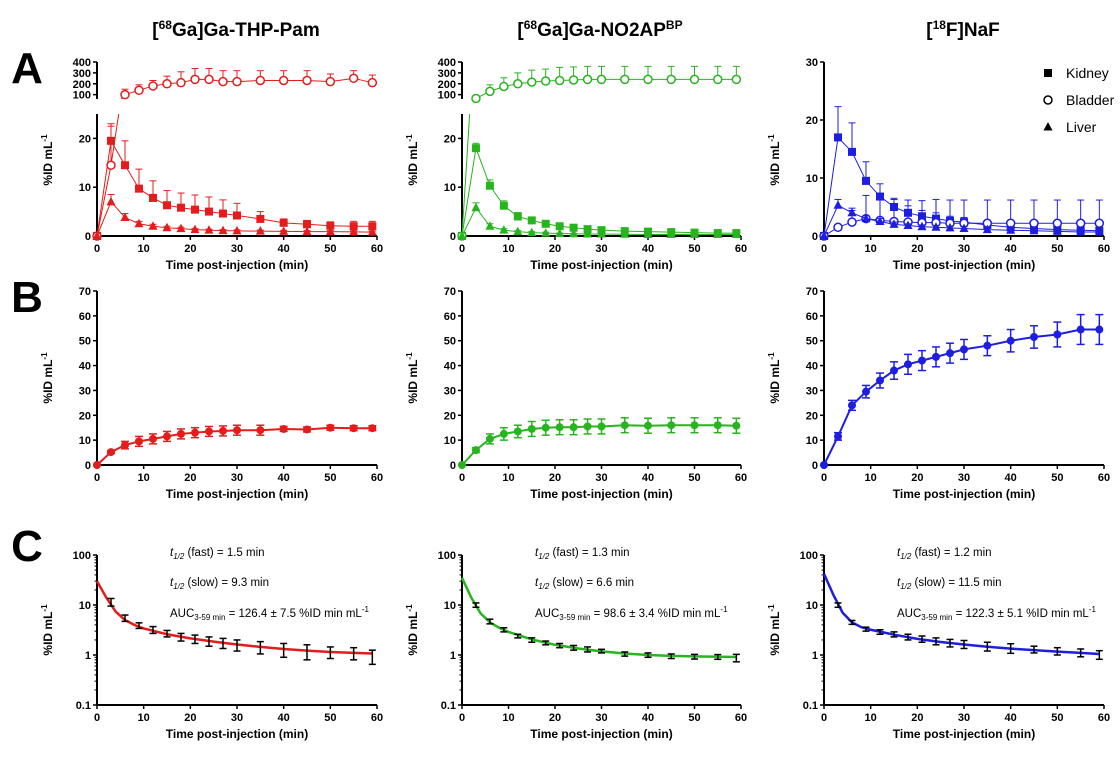 This screenshot has height=778, width=1120. Describe the element at coordinates (85, 391) in the screenshot. I see `y-tick-label: 30` at that location.